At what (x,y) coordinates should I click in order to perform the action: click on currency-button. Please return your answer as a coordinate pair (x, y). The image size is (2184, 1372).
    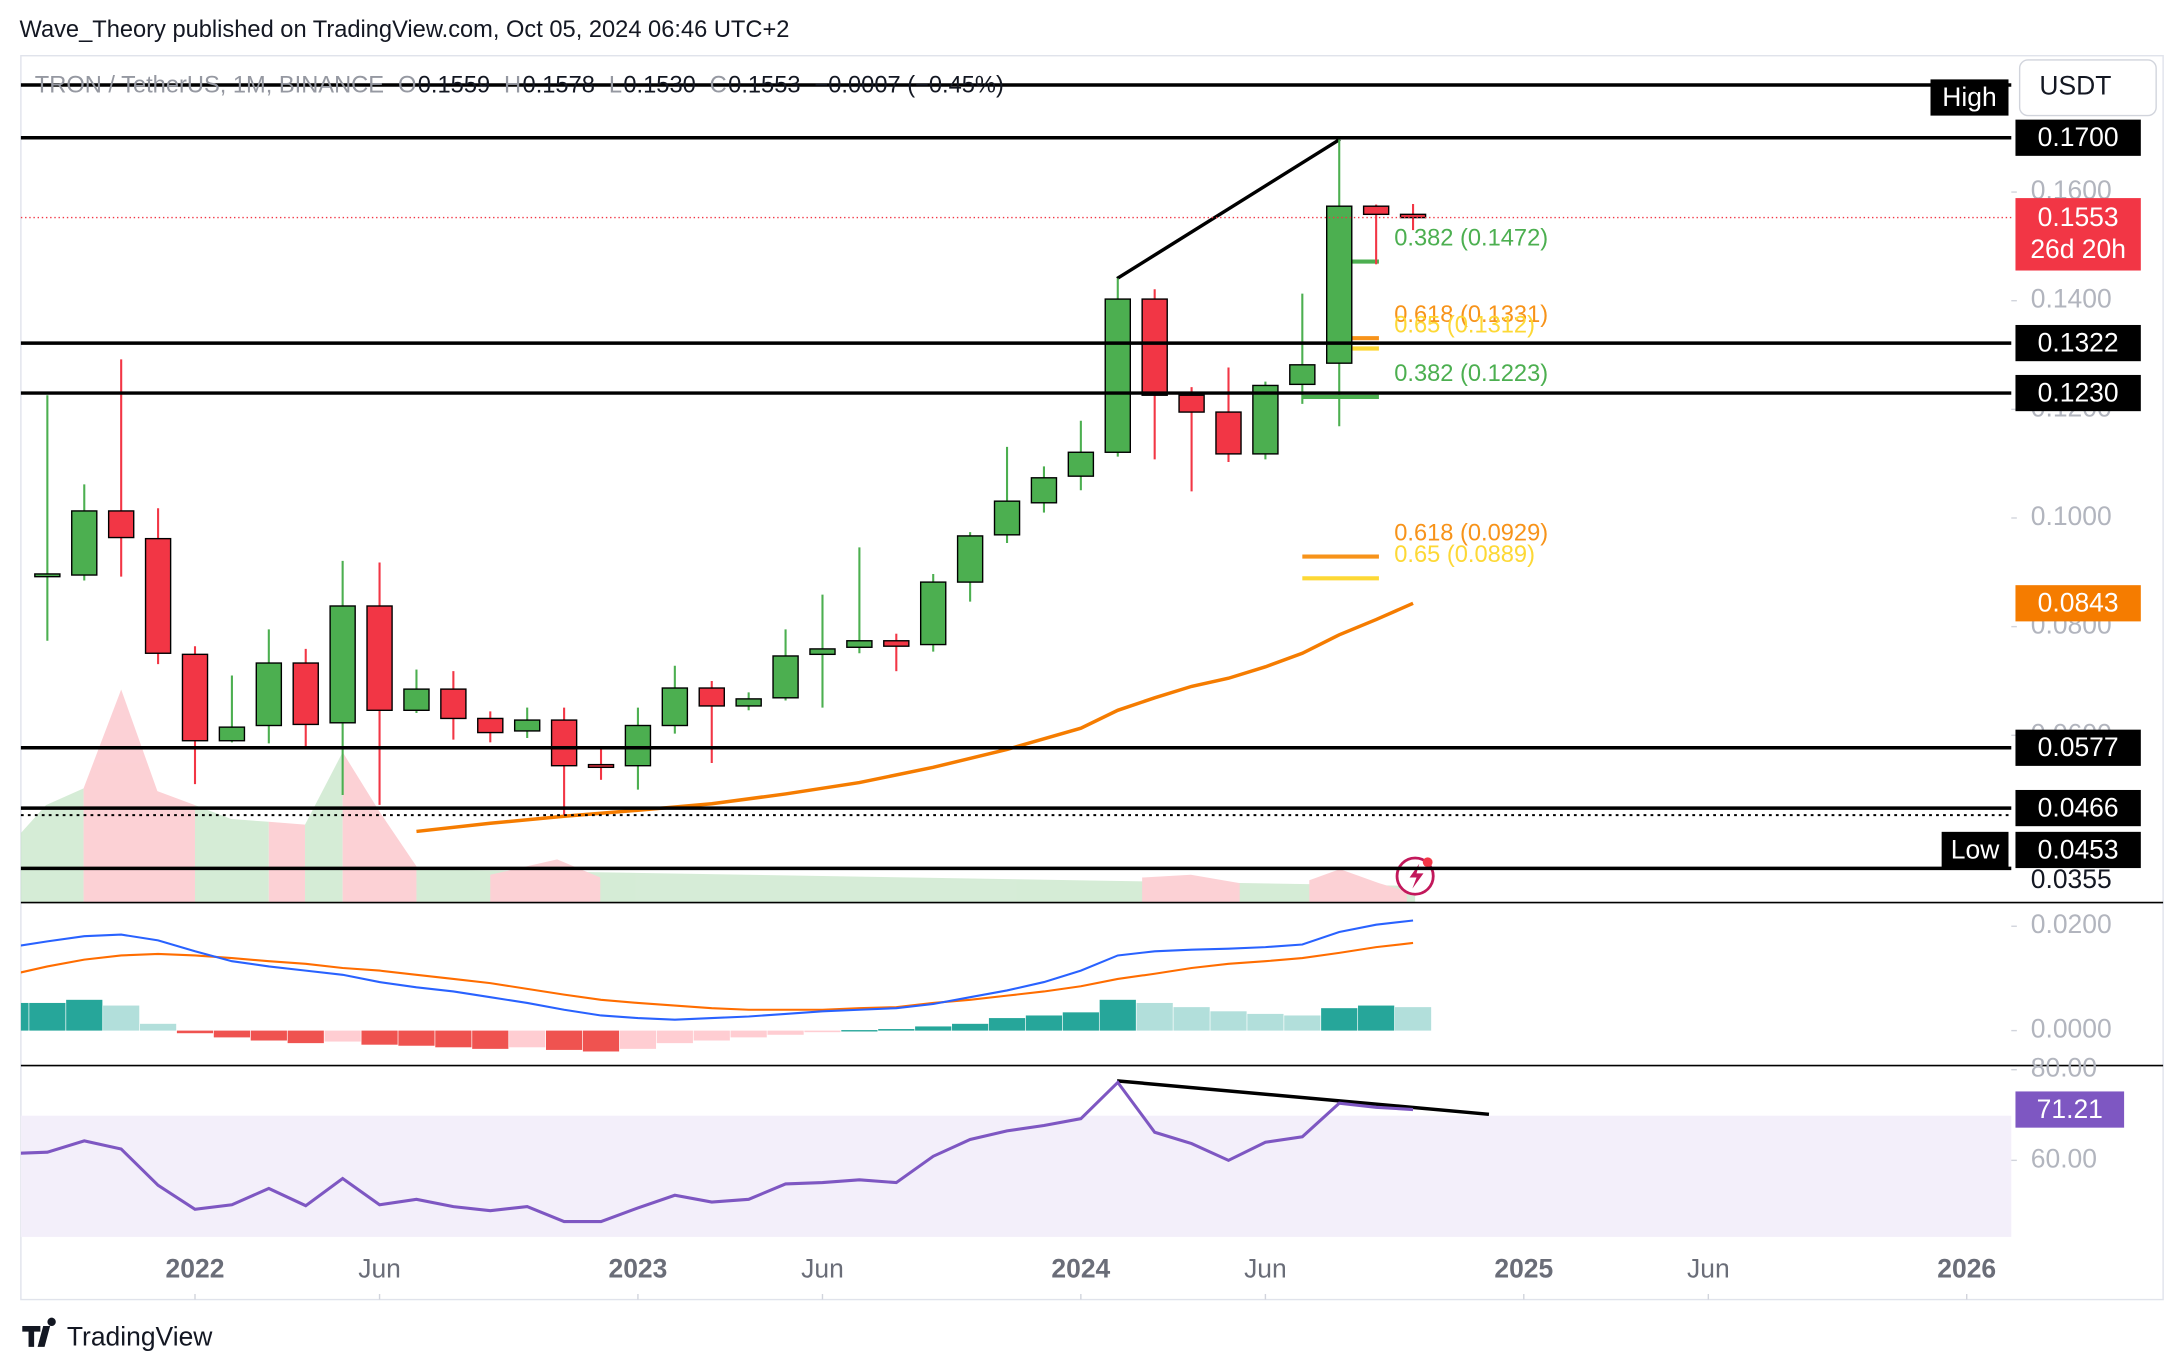
    Looking at the image, I should click on (2087, 88).